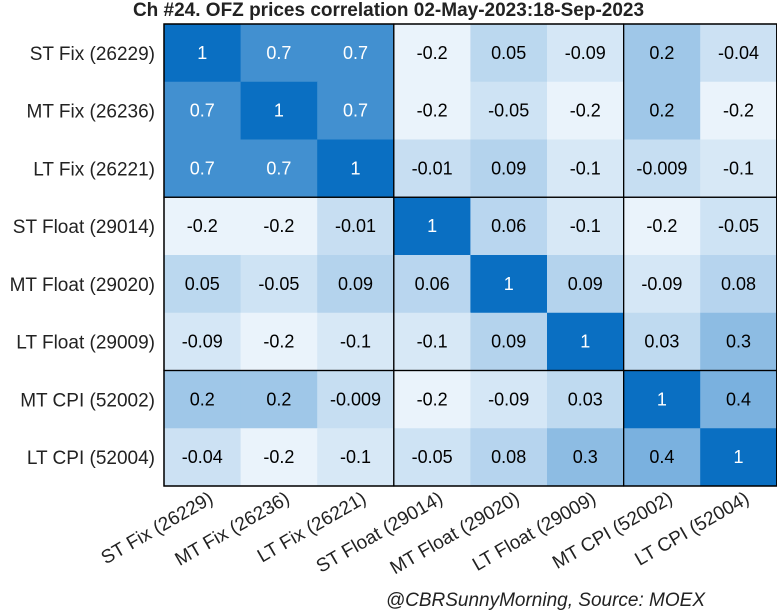 This screenshot has height=616, width=777. Describe the element at coordinates (661, 168) in the screenshot. I see `cell-value: -0.009` at that location.